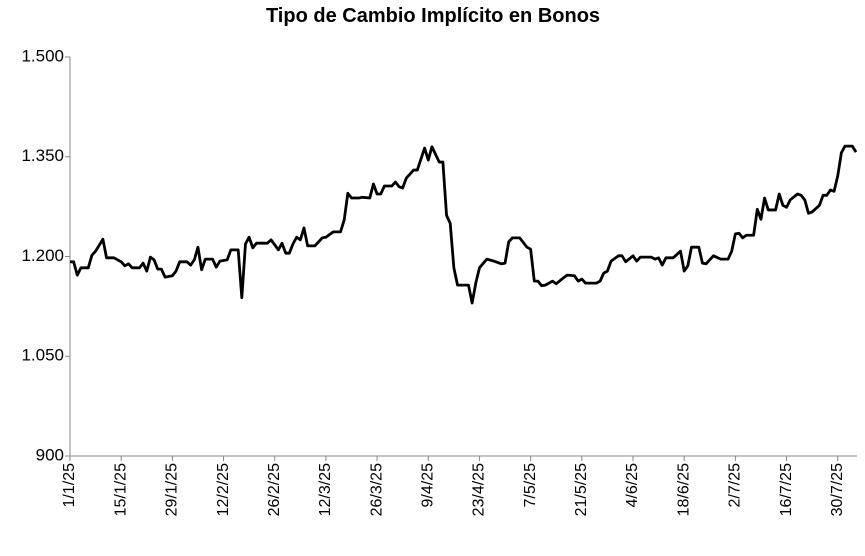  What do you see at coordinates (735, 485) in the screenshot?
I see `x-tick-label: 2/7/25` at bounding box center [735, 485].